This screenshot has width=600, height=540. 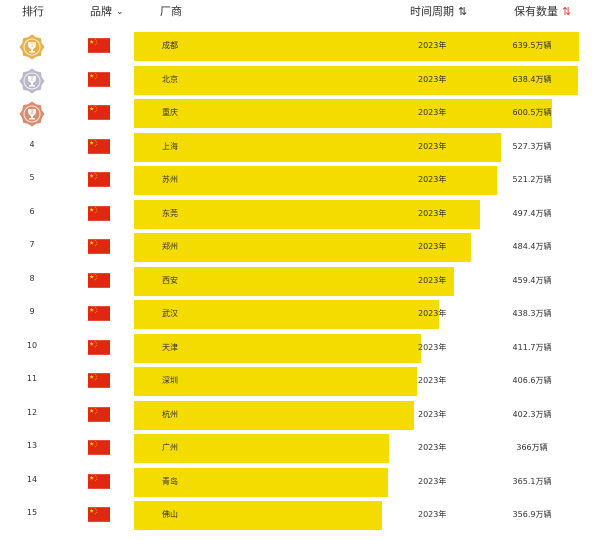 What do you see at coordinates (532, 414) in the screenshot?
I see `value-label: 402.3万辆` at bounding box center [532, 414].